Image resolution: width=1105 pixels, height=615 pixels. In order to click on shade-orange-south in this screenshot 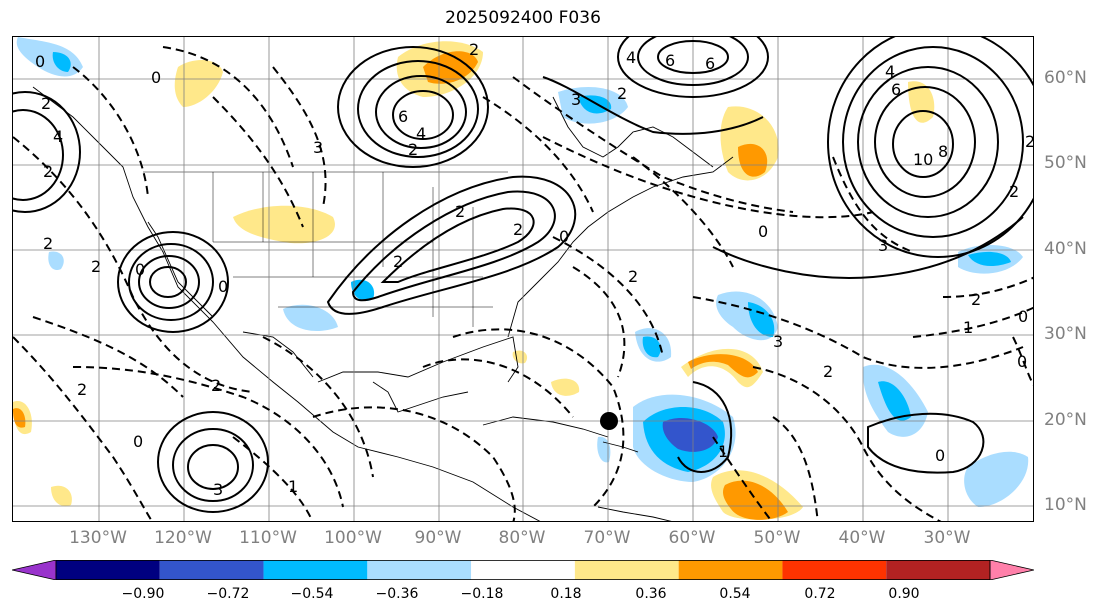, I will do `click(755, 500)`.